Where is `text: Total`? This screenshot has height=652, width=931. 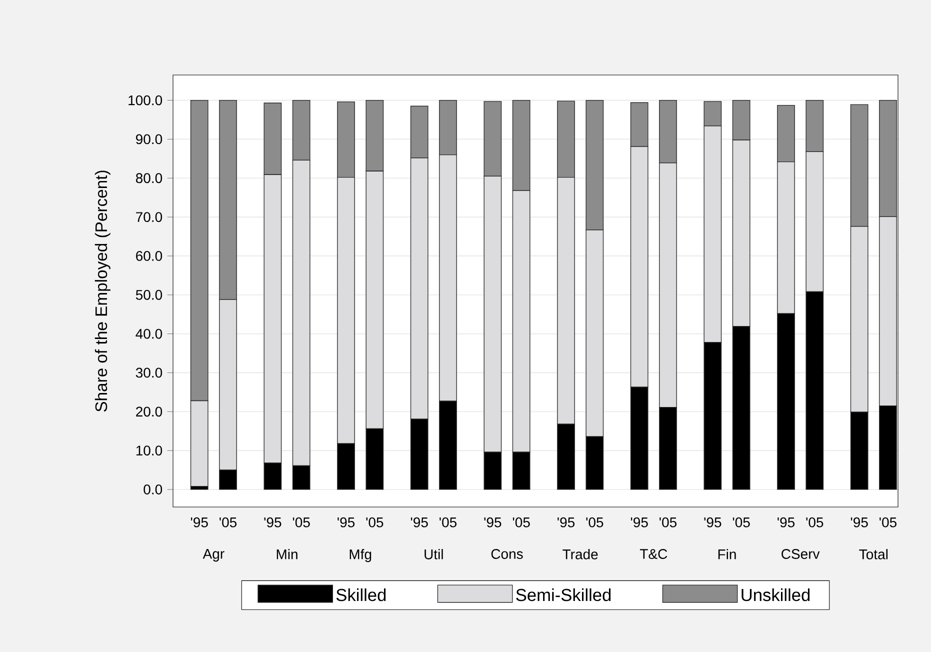 text: Total is located at coordinates (873, 554).